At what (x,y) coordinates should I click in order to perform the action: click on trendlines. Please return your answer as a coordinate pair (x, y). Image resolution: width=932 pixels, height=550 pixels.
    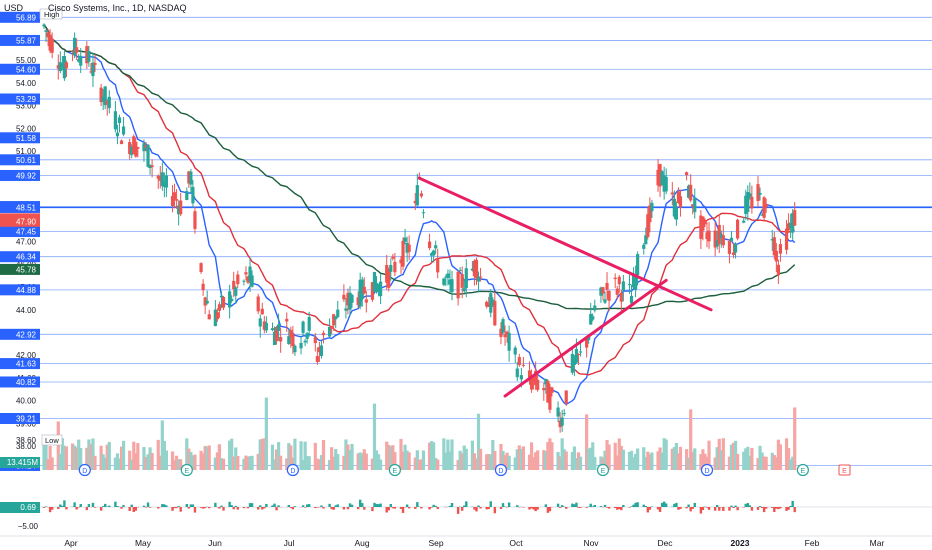
    Looking at the image, I should click on (565, 287).